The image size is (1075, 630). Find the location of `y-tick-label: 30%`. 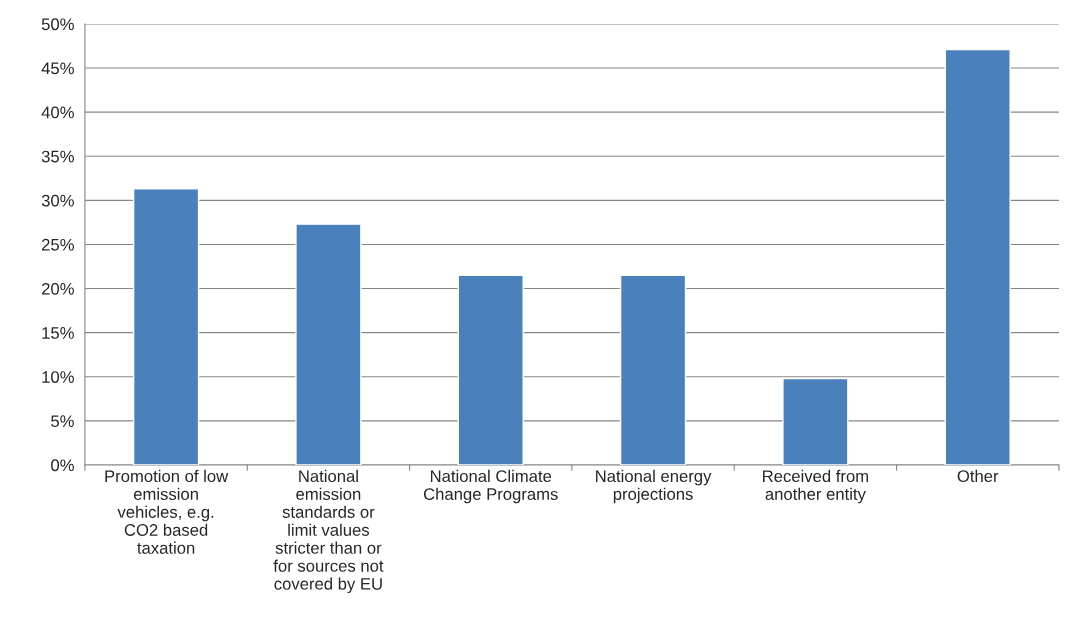

y-tick-label: 30% is located at coordinates (57, 200).